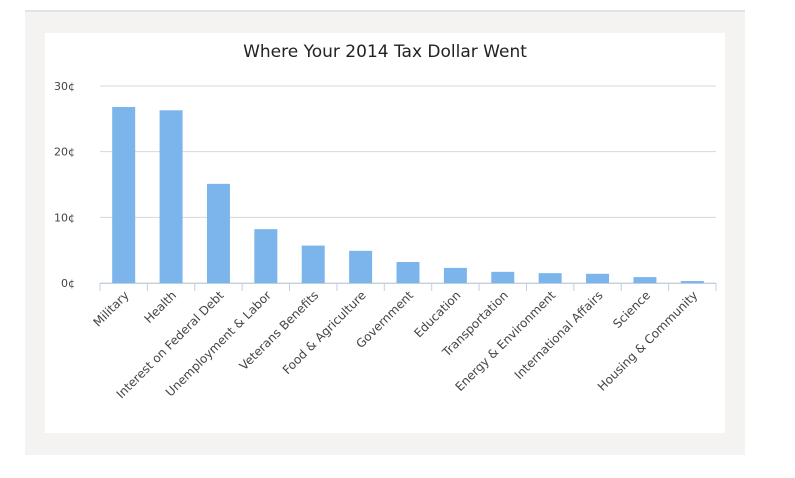 The width and height of the screenshot is (795, 478). What do you see at coordinates (324, 332) in the screenshot?
I see `x-tick-label: Food & Agriculture` at bounding box center [324, 332].